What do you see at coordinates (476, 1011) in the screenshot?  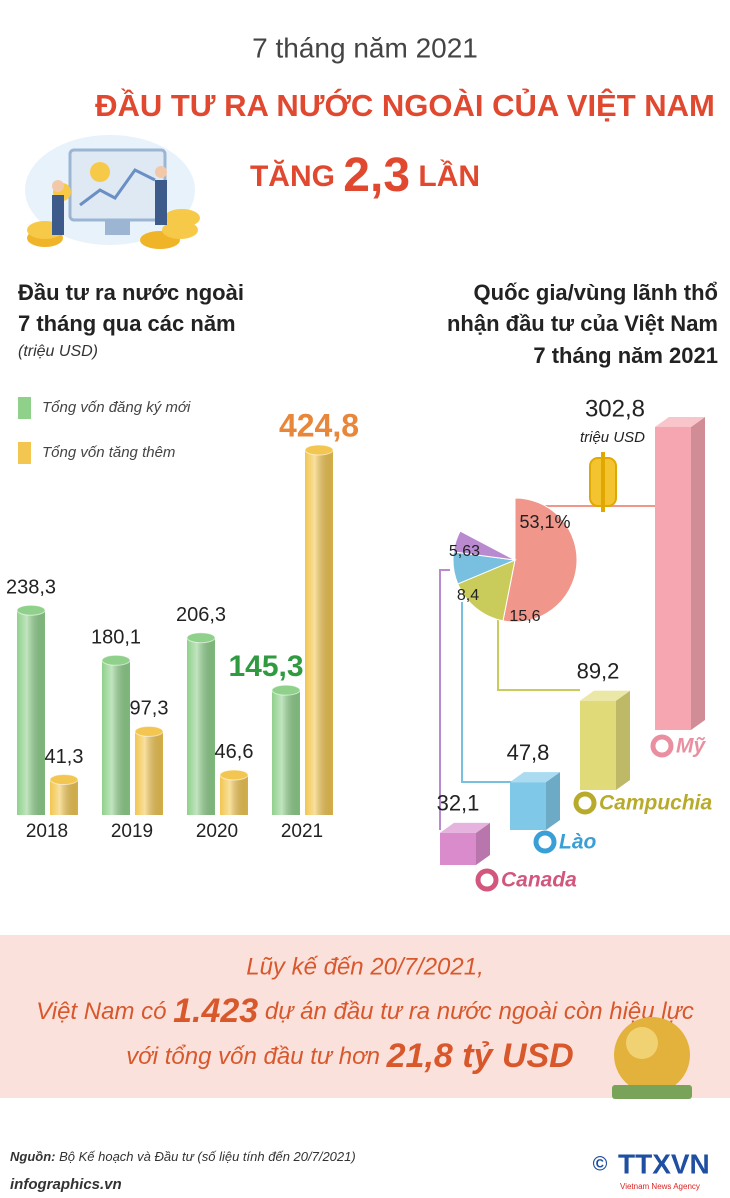 I see `summary-text: dự án đầu tư ra nước ngoài còn hiệu lực` at bounding box center [476, 1011].